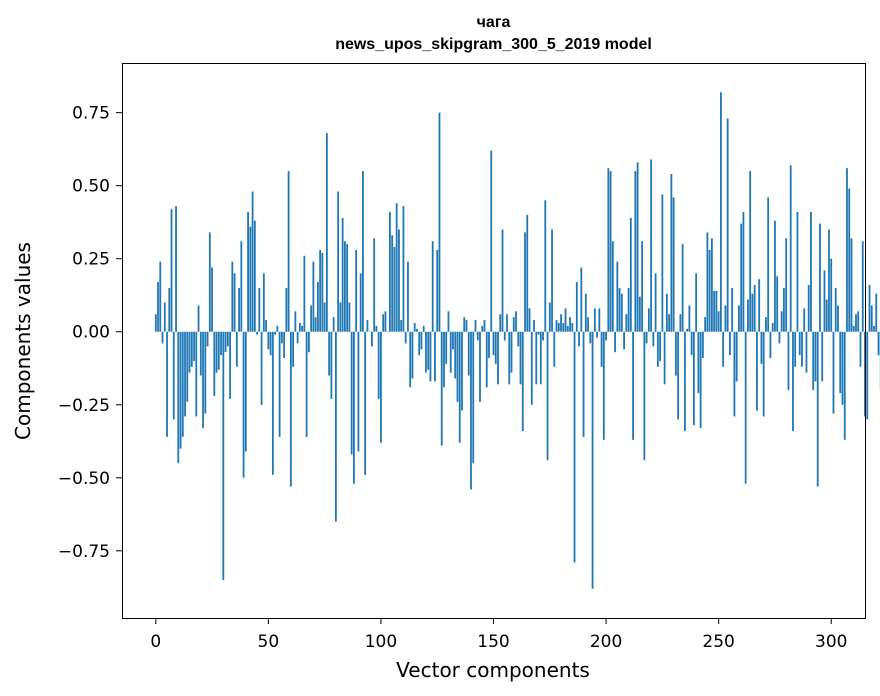 This screenshot has height=696, width=880. What do you see at coordinates (493, 44) in the screenshot?
I see `chart-title-line-2: news_upos_skipgram_300_5_2019 model` at bounding box center [493, 44].